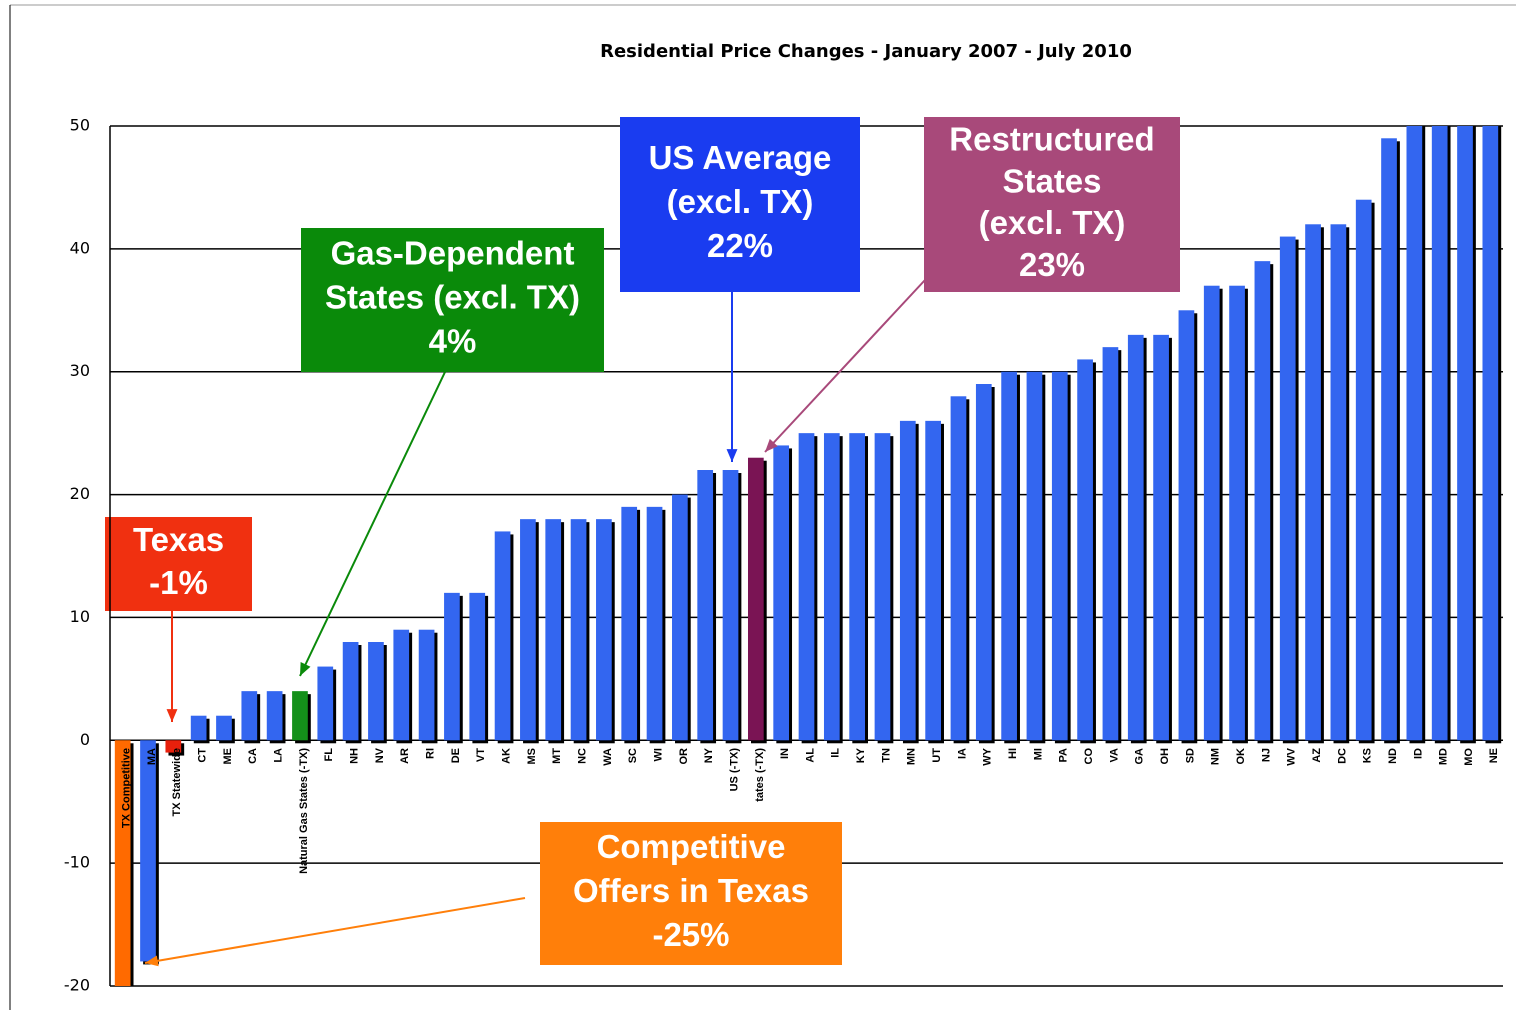 The height and width of the screenshot is (1010, 1516). Describe the element at coordinates (77, 985) in the screenshot. I see `y-tick-label: -20` at that location.